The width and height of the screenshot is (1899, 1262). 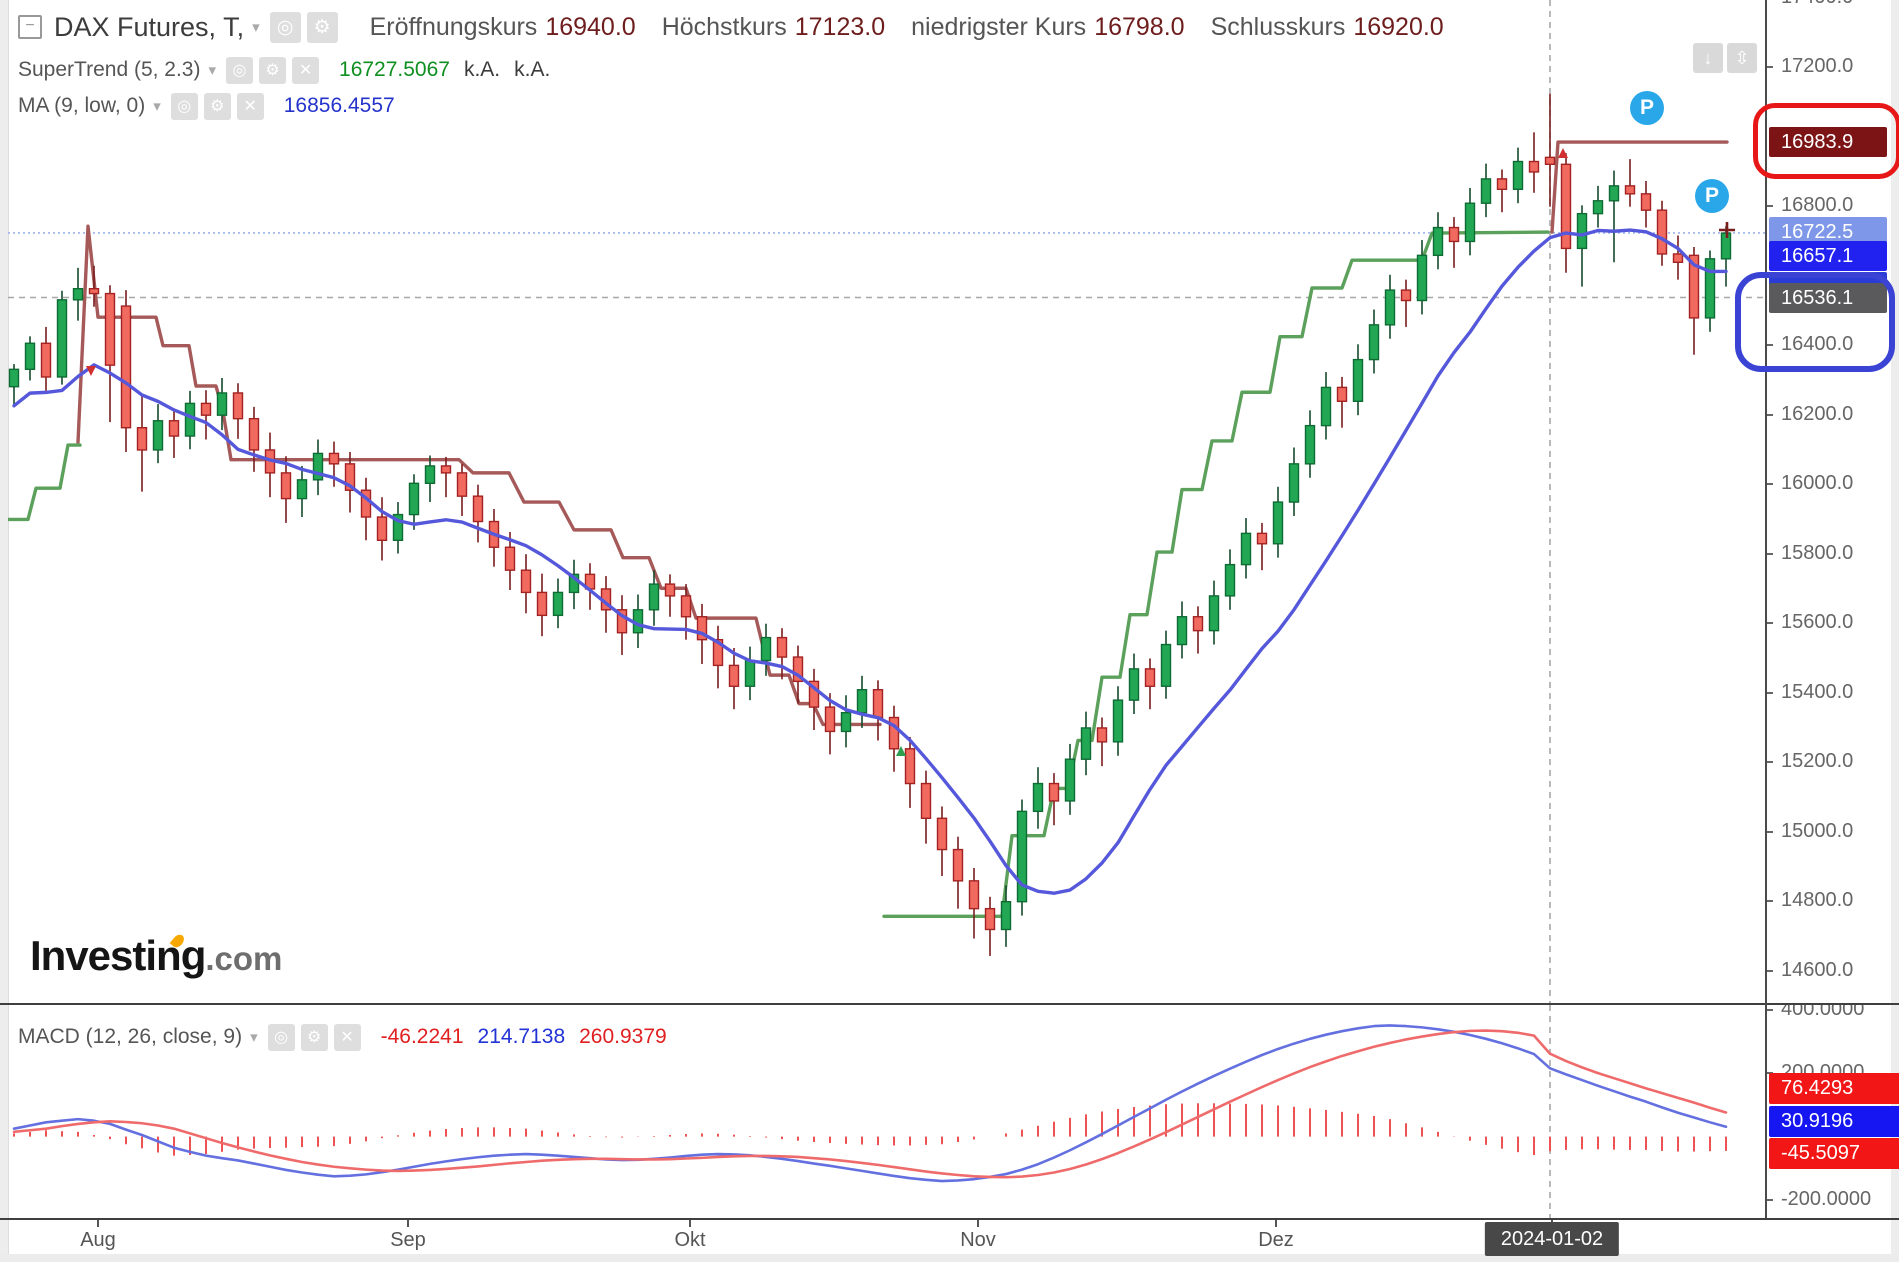 What do you see at coordinates (590, 26) in the screenshot?
I see `open-value: 16940.0` at bounding box center [590, 26].